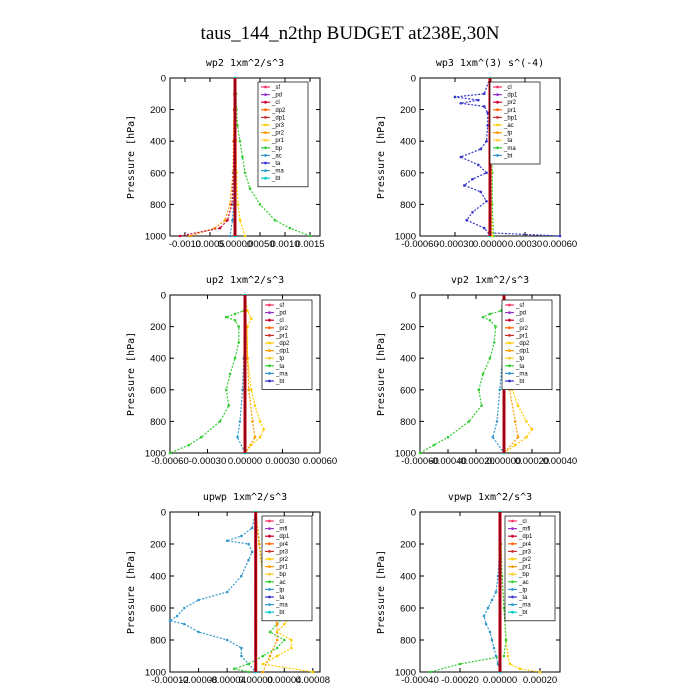 The image size is (700, 700). What do you see at coordinates (212, 157) in the screenshot?
I see `series-line-dp2` at bounding box center [212, 157].